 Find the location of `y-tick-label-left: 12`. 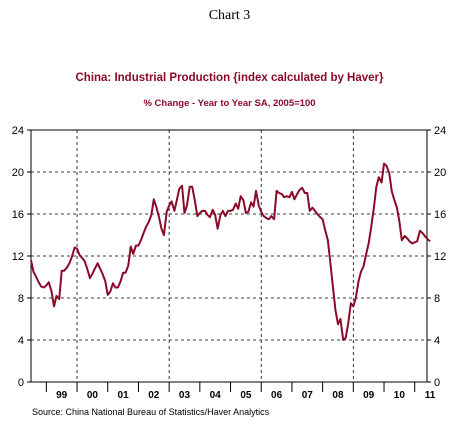

y-tick-label-left: 12 is located at coordinates (18, 257).